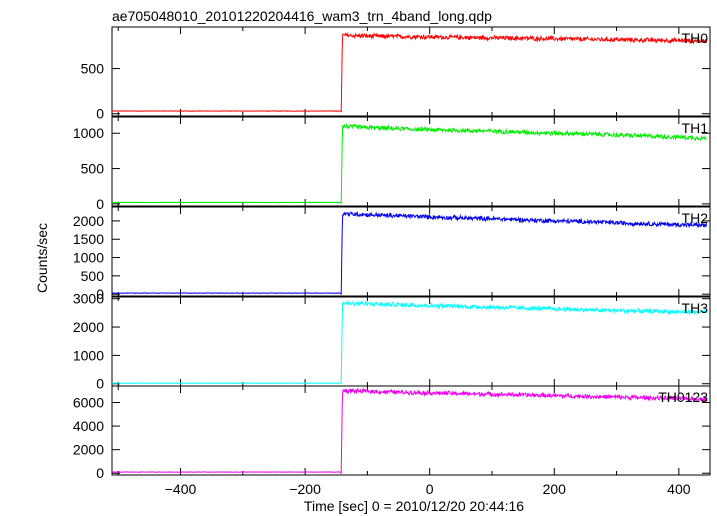 This screenshot has height=516, width=717. I want to click on x-axis: −400 −200 0 200 400, so click(428, 489).